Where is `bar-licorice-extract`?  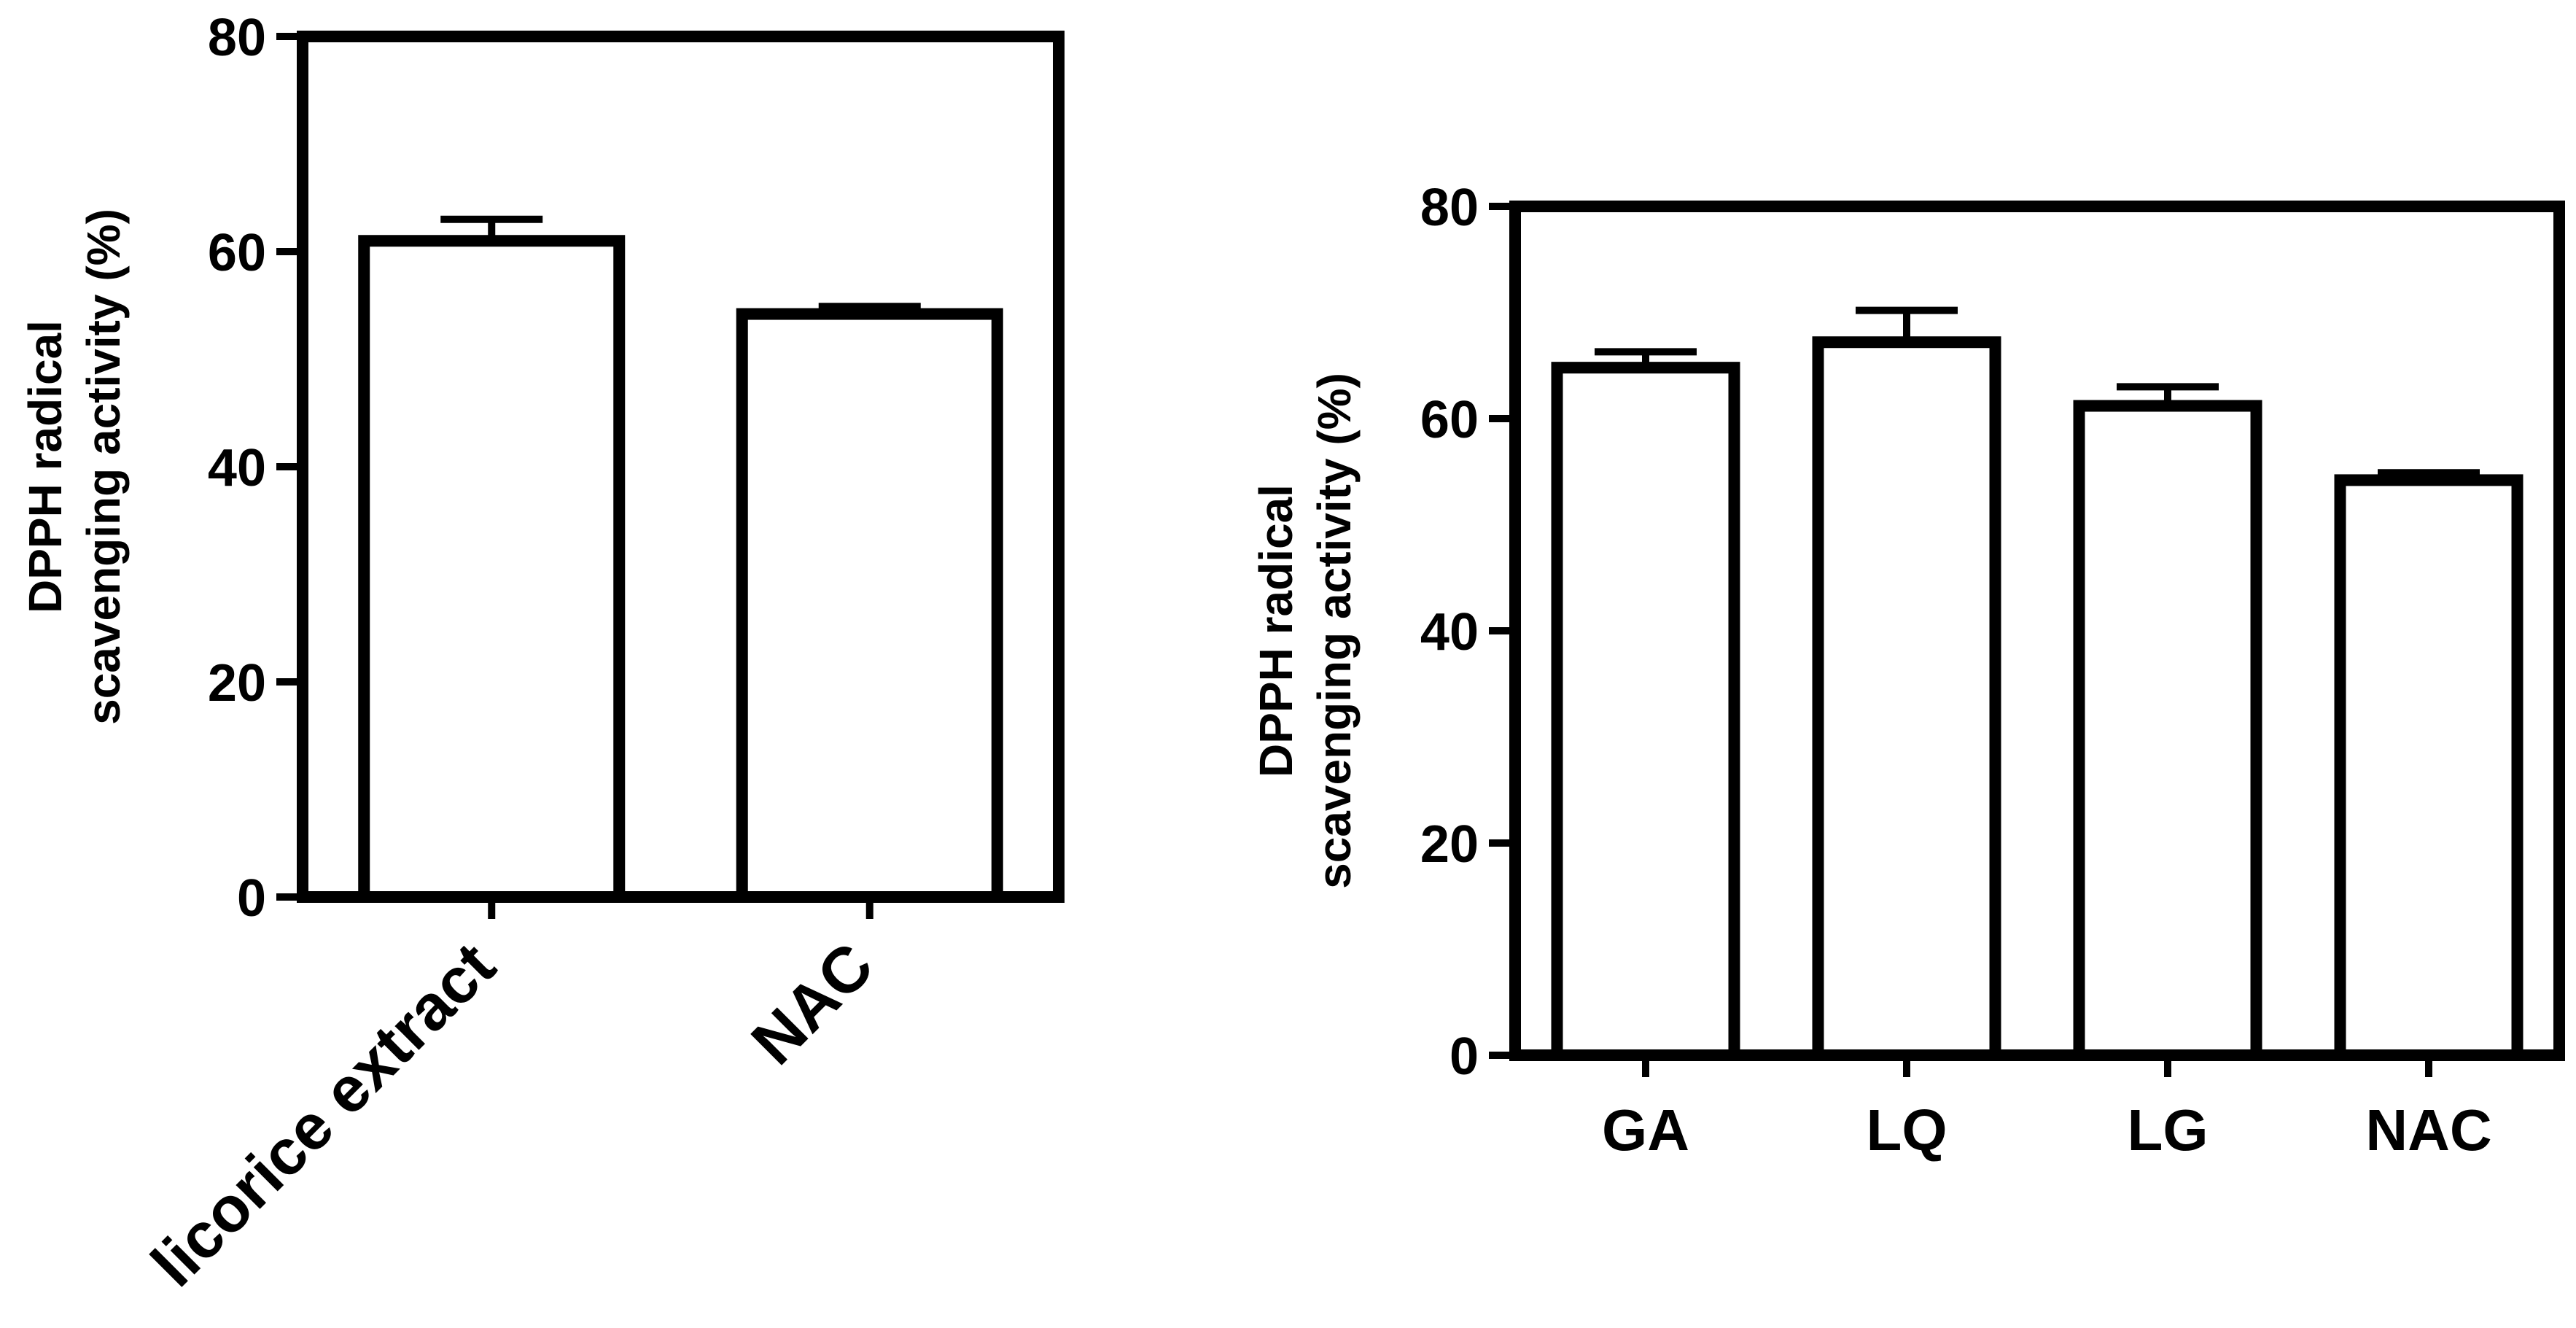 bar-licorice-extract is located at coordinates (492, 569).